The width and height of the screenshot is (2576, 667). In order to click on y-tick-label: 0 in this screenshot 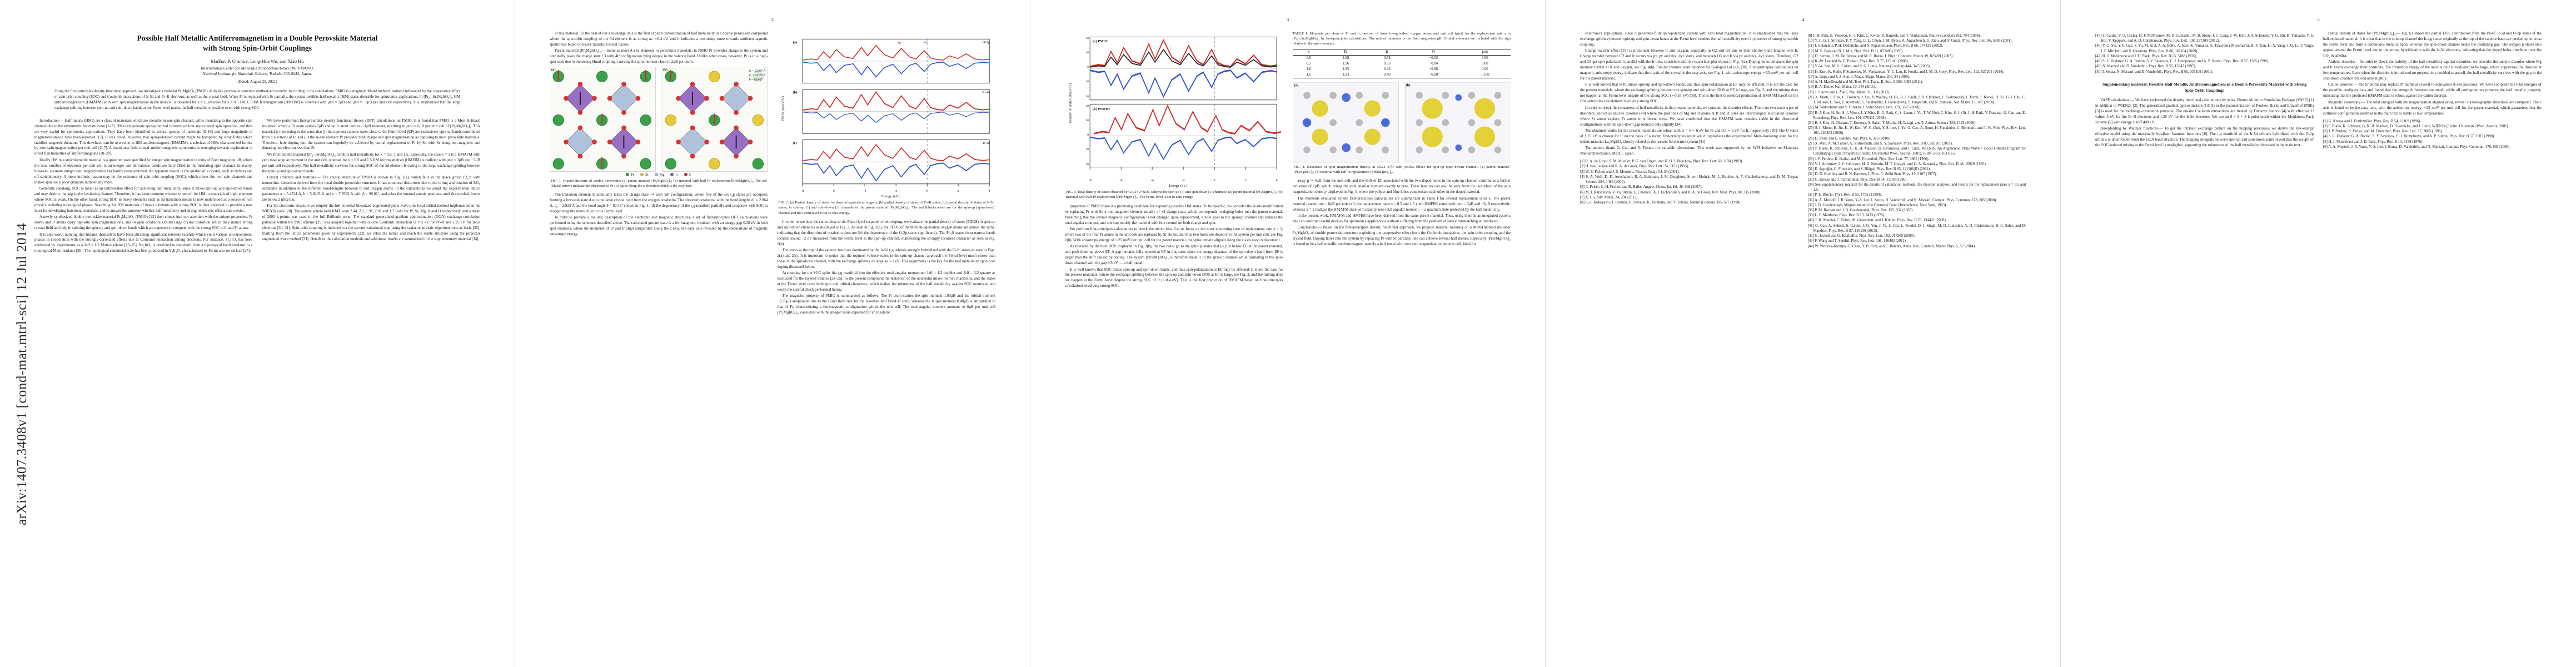, I will do `click(1088, 135)`.